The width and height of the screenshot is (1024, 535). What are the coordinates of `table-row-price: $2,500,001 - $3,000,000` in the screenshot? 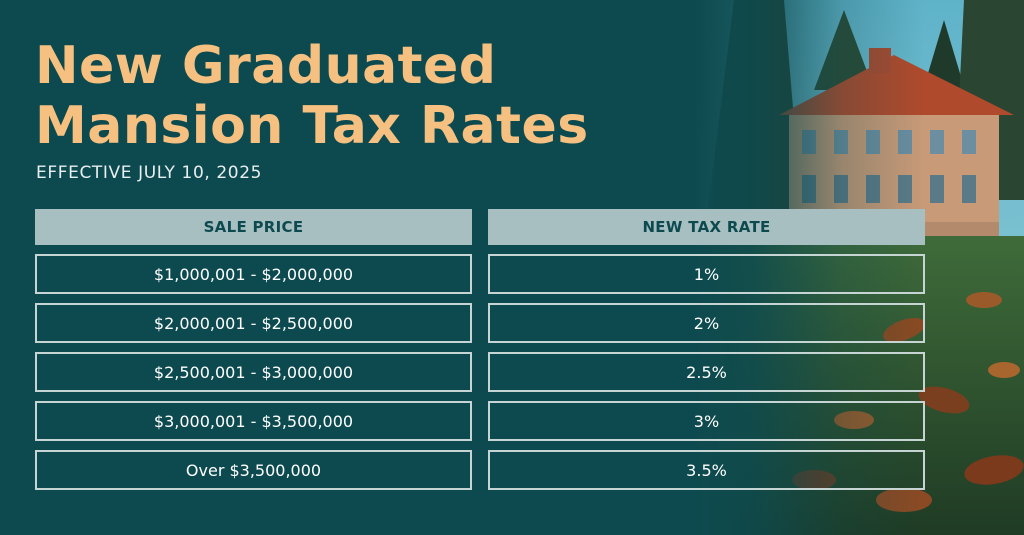 It's located at (253, 372).